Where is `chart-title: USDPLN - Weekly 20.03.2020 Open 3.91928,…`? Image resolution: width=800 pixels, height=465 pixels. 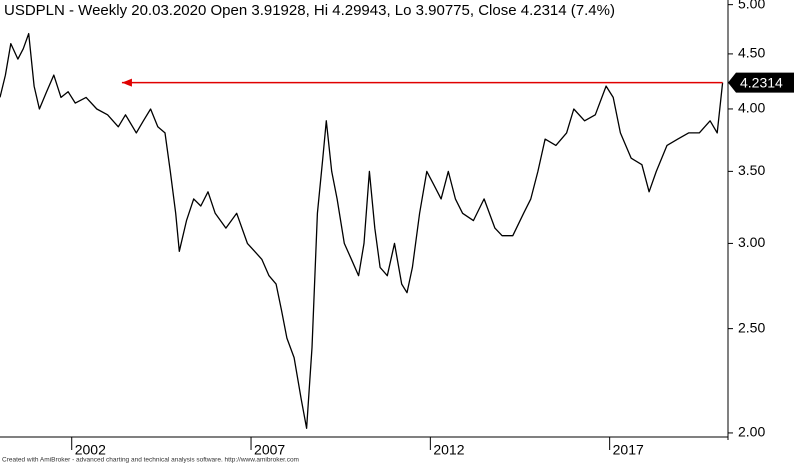 chart-title: USDPLN - Weekly 20.03.2020 Open 3.91928,… is located at coordinates (309, 10).